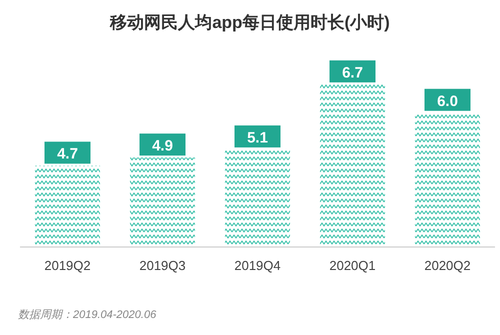 This screenshot has width=500, height=335. I want to click on x-tick-label: 2019Q4, so click(257, 265).